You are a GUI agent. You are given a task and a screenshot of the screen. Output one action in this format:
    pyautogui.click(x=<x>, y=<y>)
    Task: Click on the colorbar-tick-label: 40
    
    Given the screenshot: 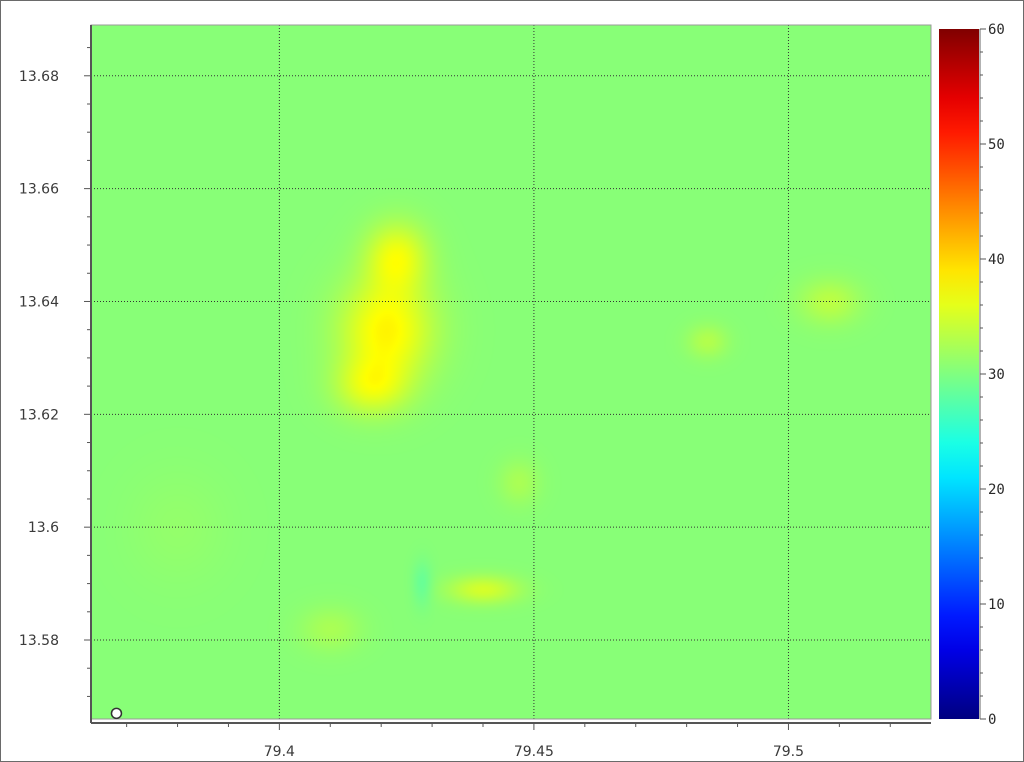 What is the action you would take?
    pyautogui.click(x=996, y=260)
    